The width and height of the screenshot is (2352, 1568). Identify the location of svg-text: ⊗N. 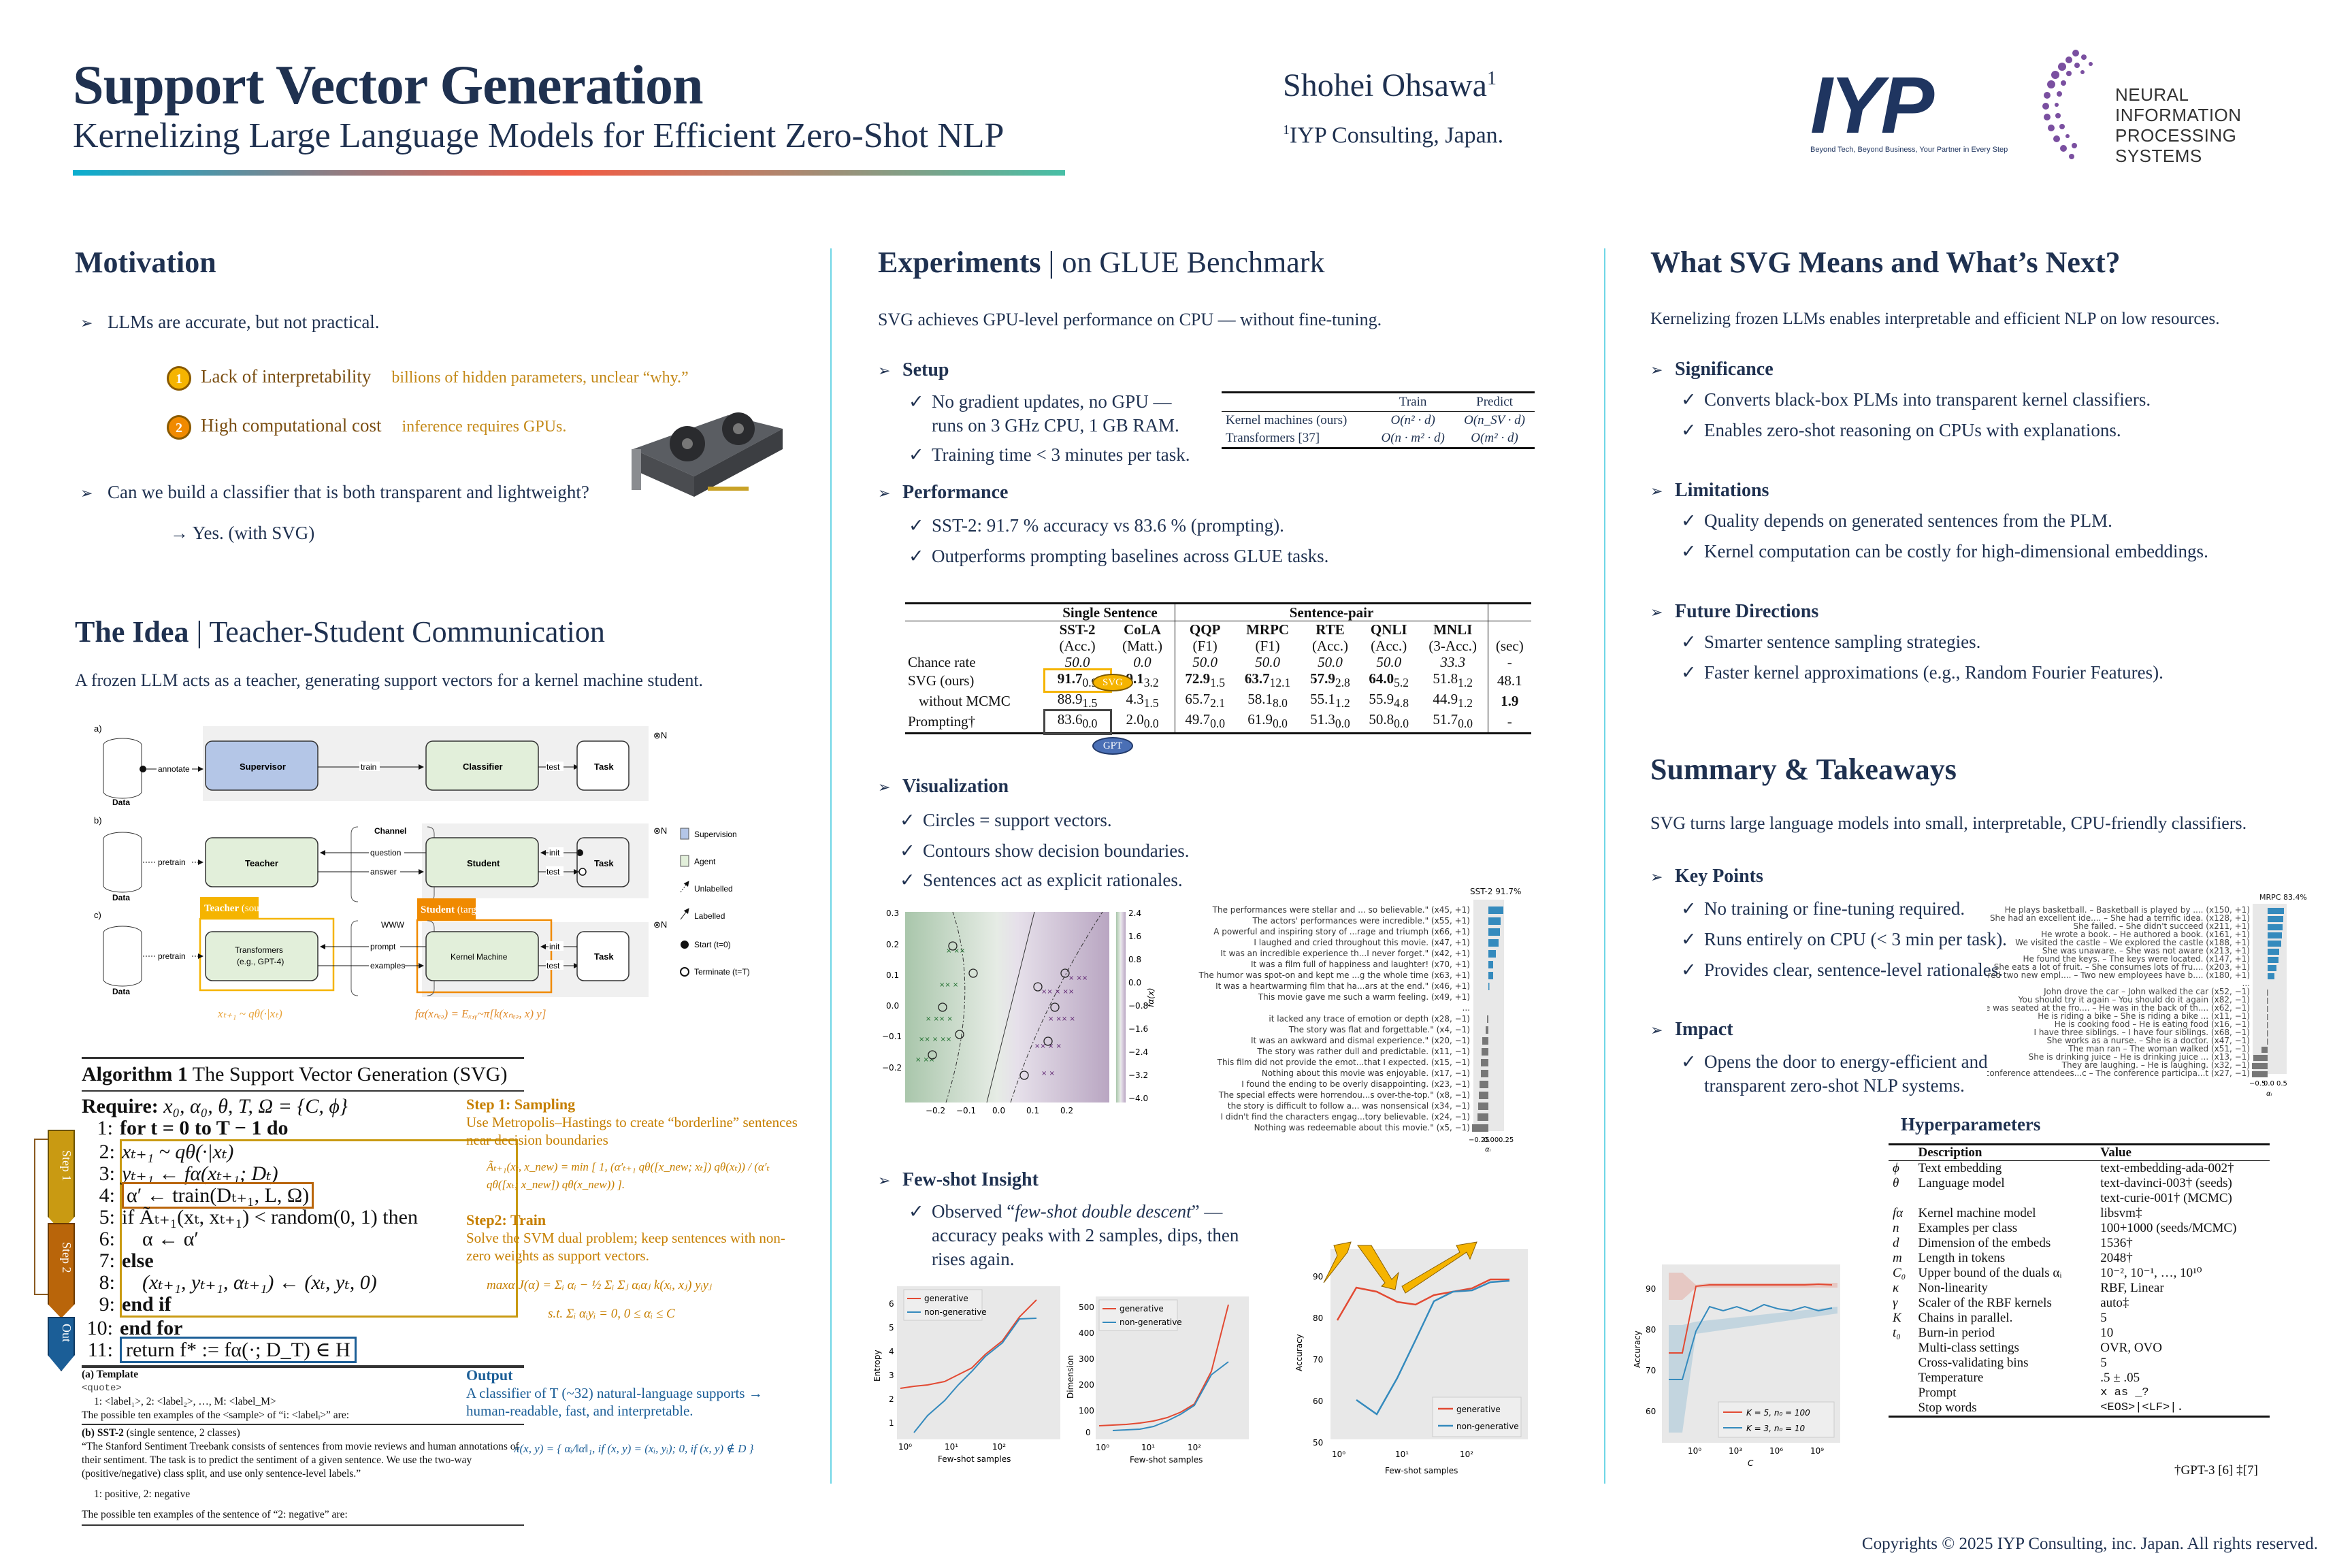
(660, 735).